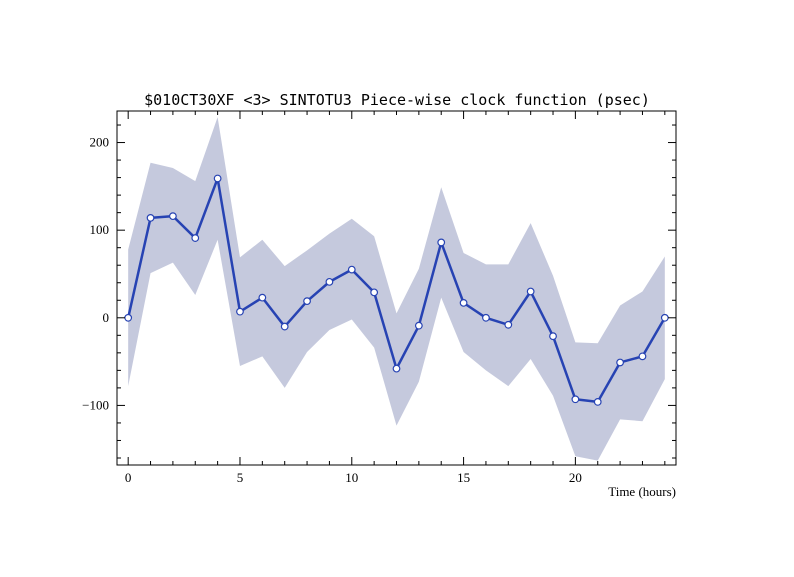 The height and width of the screenshot is (577, 794). What do you see at coordinates (100, 229) in the screenshot?
I see `y-tick-label: 100` at bounding box center [100, 229].